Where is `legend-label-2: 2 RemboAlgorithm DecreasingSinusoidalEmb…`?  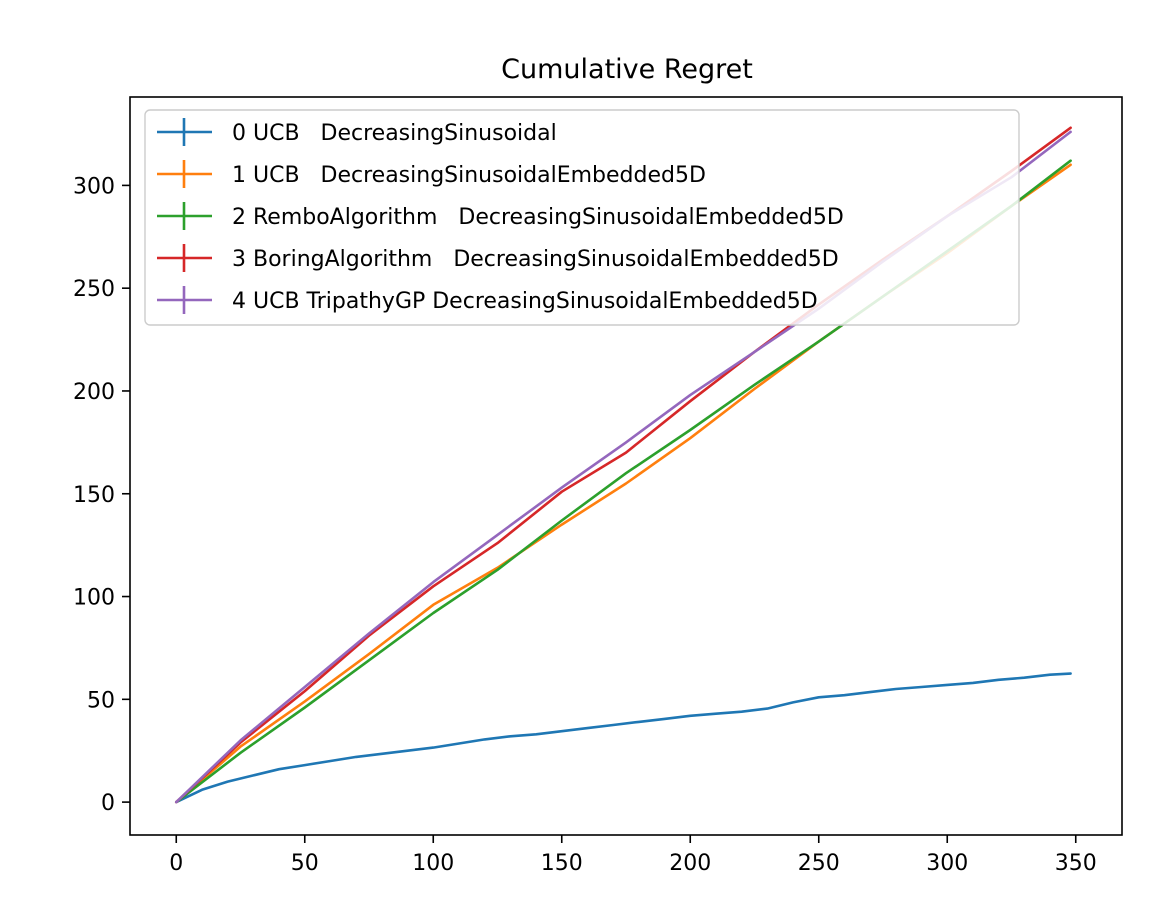 legend-label-2: 2 RemboAlgorithm DecreasingSinusoidalEmb… is located at coordinates (538, 217).